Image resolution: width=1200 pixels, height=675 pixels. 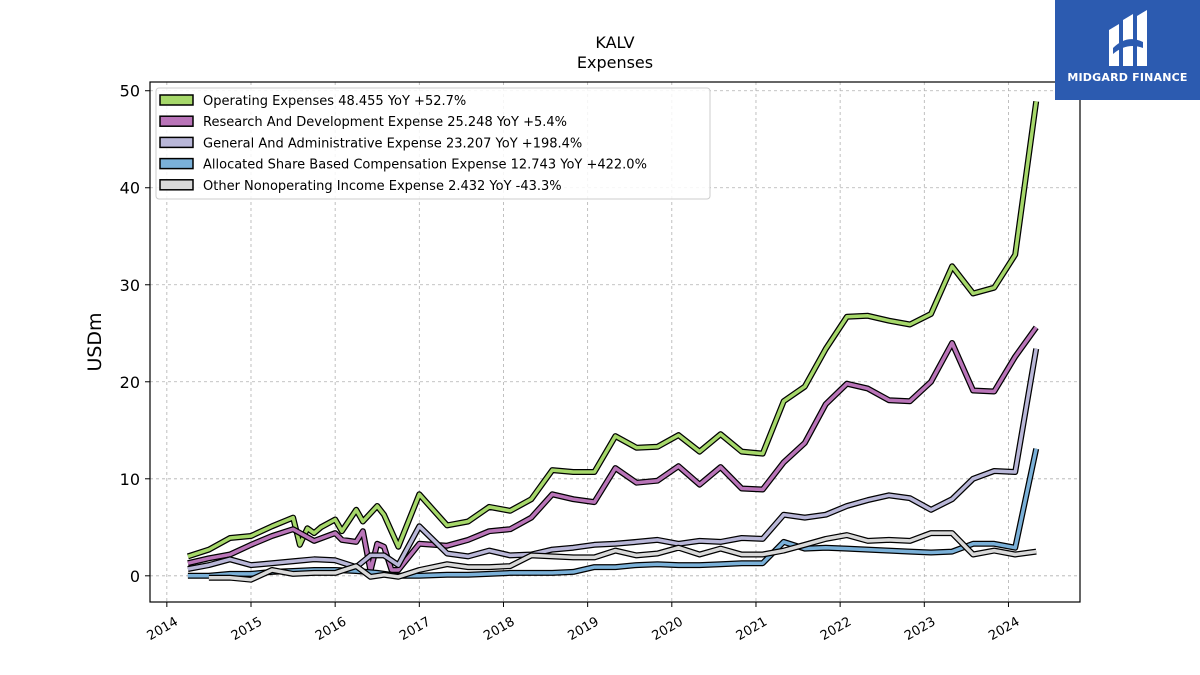 I want to click on y-tick-label: 30, so click(x=130, y=285).